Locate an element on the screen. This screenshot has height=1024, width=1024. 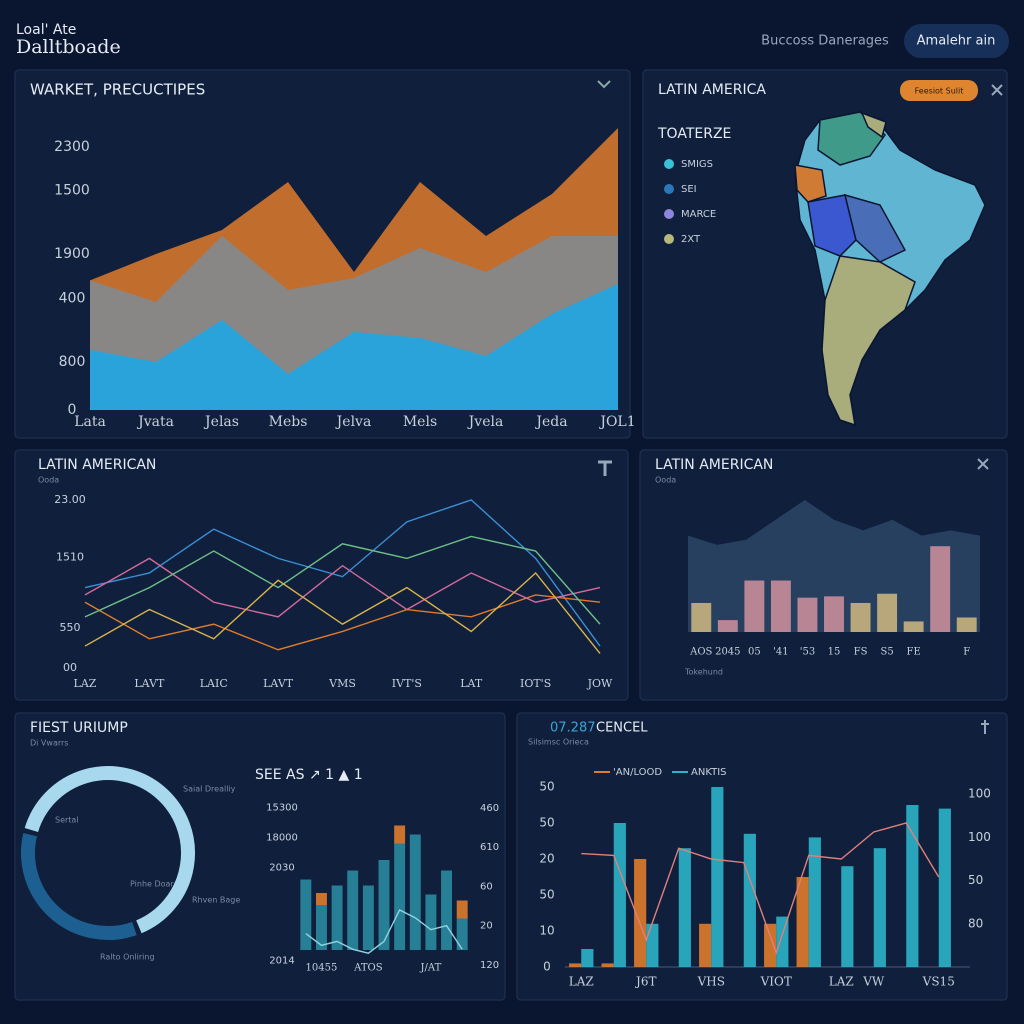
header-button is located at coordinates (956, 41).